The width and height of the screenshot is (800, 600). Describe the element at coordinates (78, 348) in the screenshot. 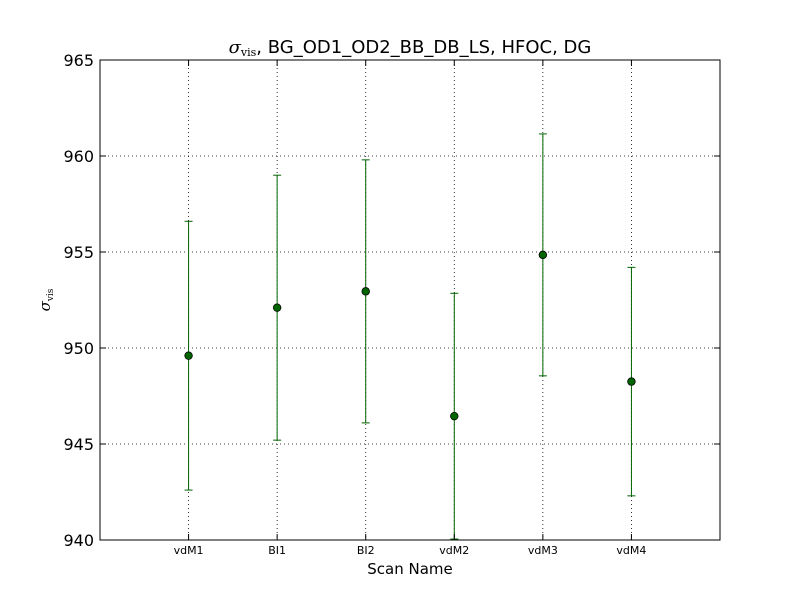

I see `y-tick-label: 950` at that location.